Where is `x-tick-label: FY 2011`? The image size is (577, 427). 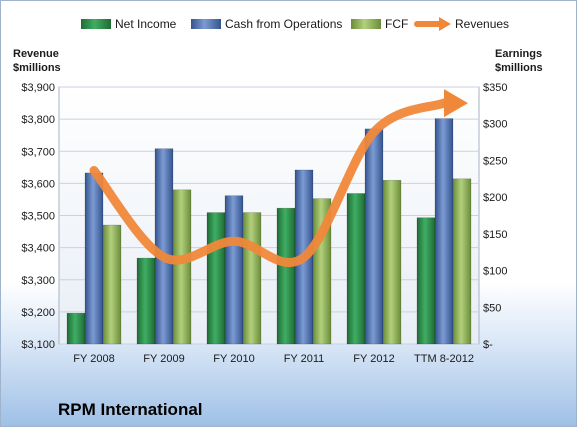
x-tick-label: FY 2011 is located at coordinates (304, 359).